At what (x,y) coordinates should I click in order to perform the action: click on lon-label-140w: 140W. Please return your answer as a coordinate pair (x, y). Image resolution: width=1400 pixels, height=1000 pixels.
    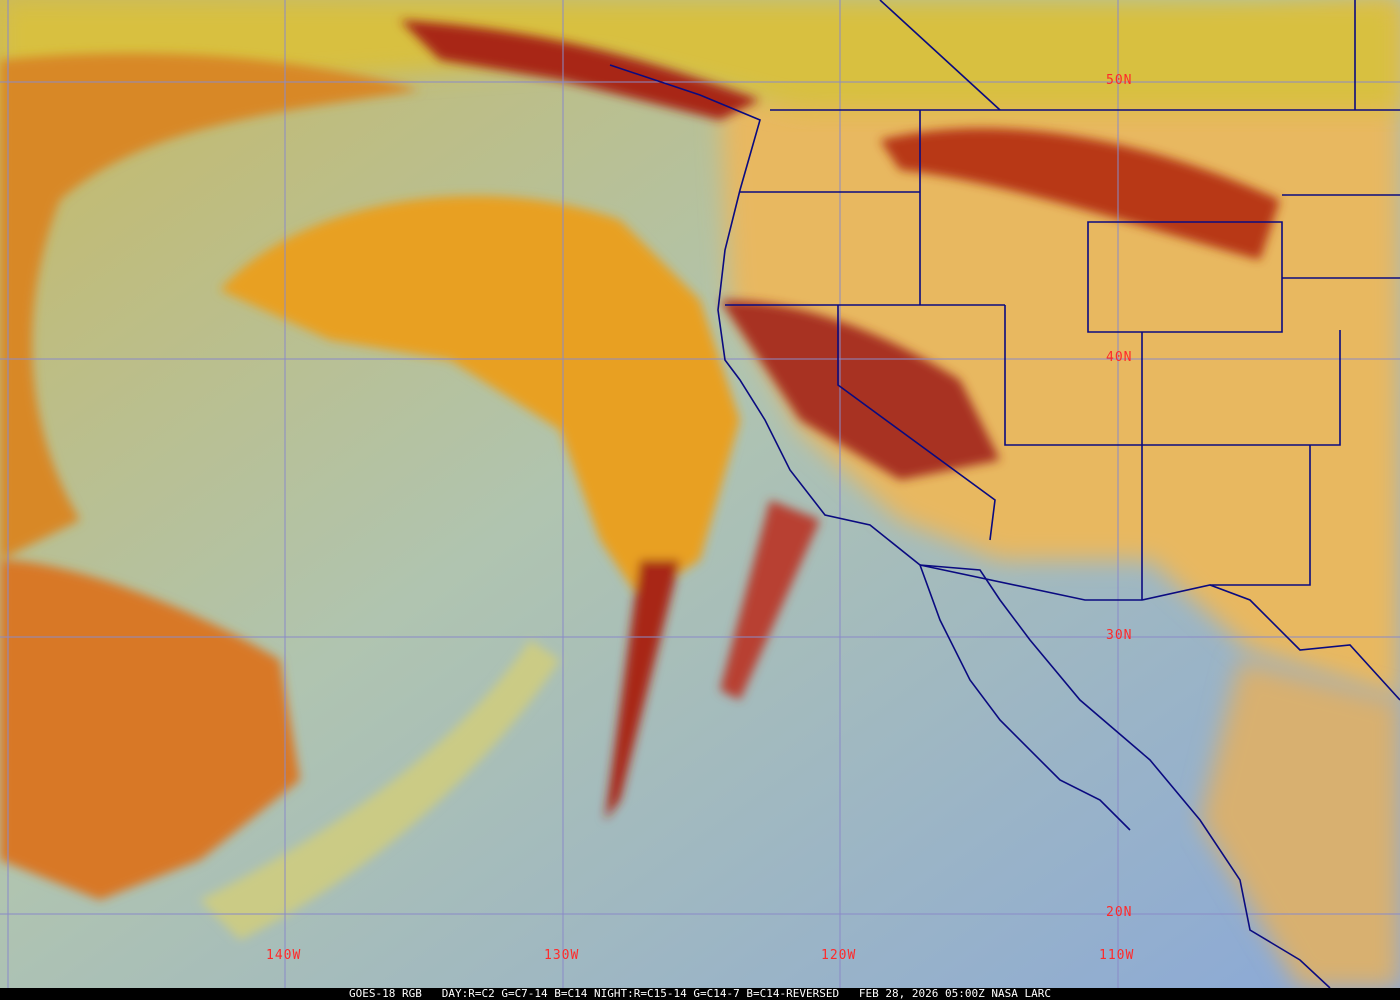
    Looking at the image, I should click on (284, 955).